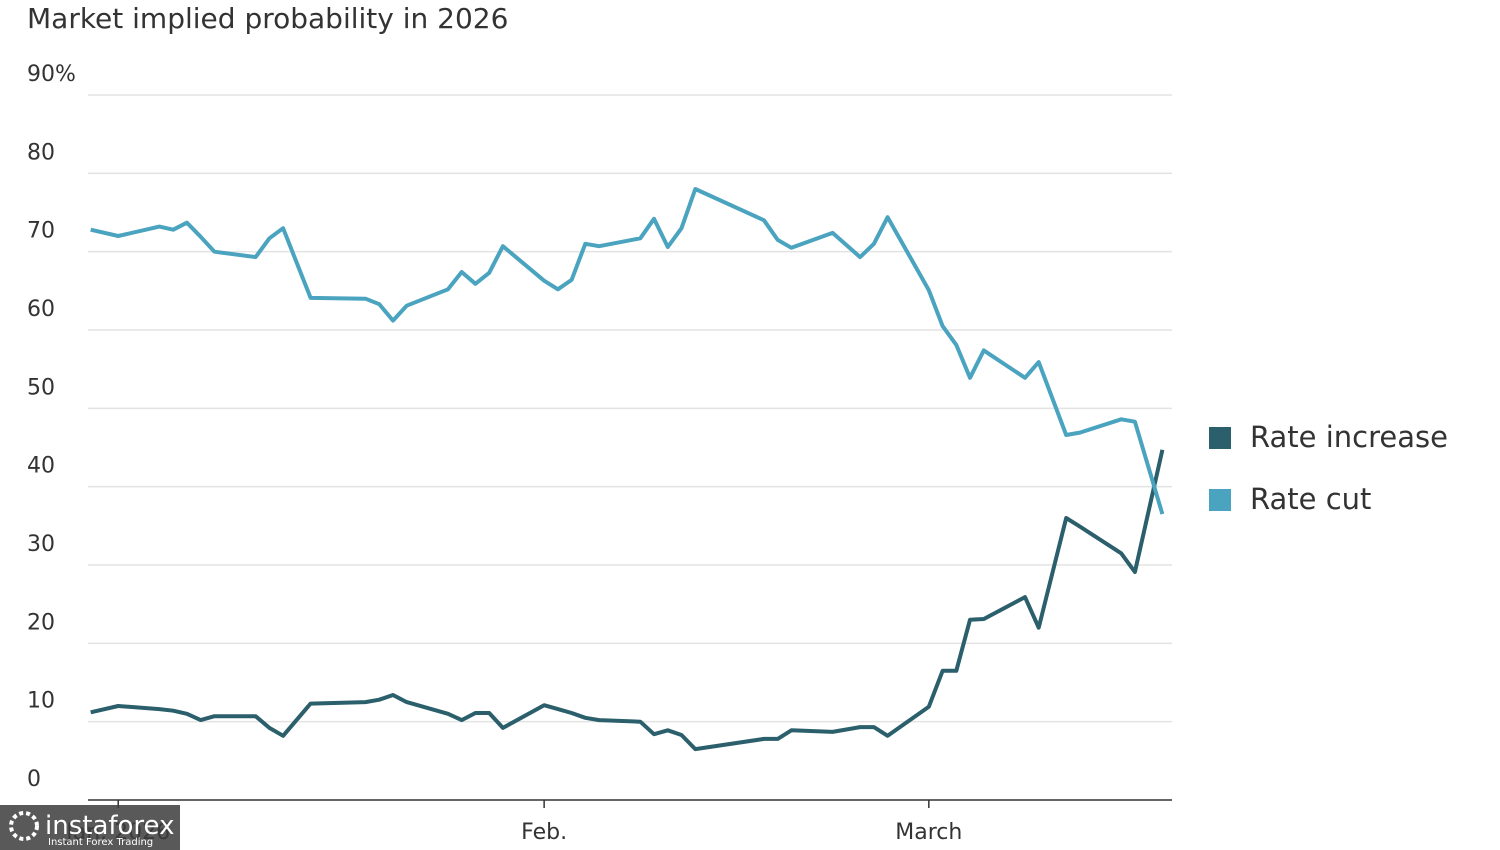  What do you see at coordinates (928, 832) in the screenshot?
I see `x-tick-label: March` at bounding box center [928, 832].